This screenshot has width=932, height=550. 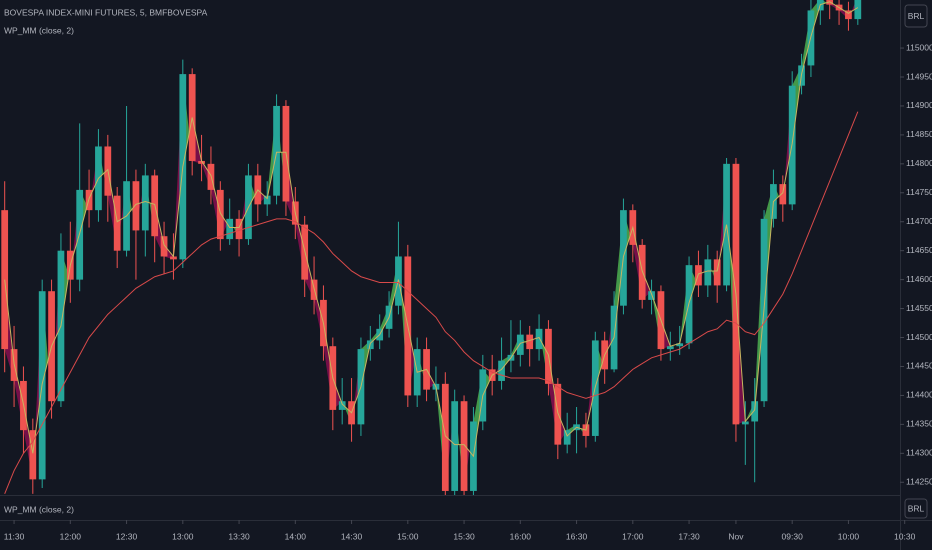 What do you see at coordinates (919, 134) in the screenshot?
I see `y-tick-label: 114850` at bounding box center [919, 134].